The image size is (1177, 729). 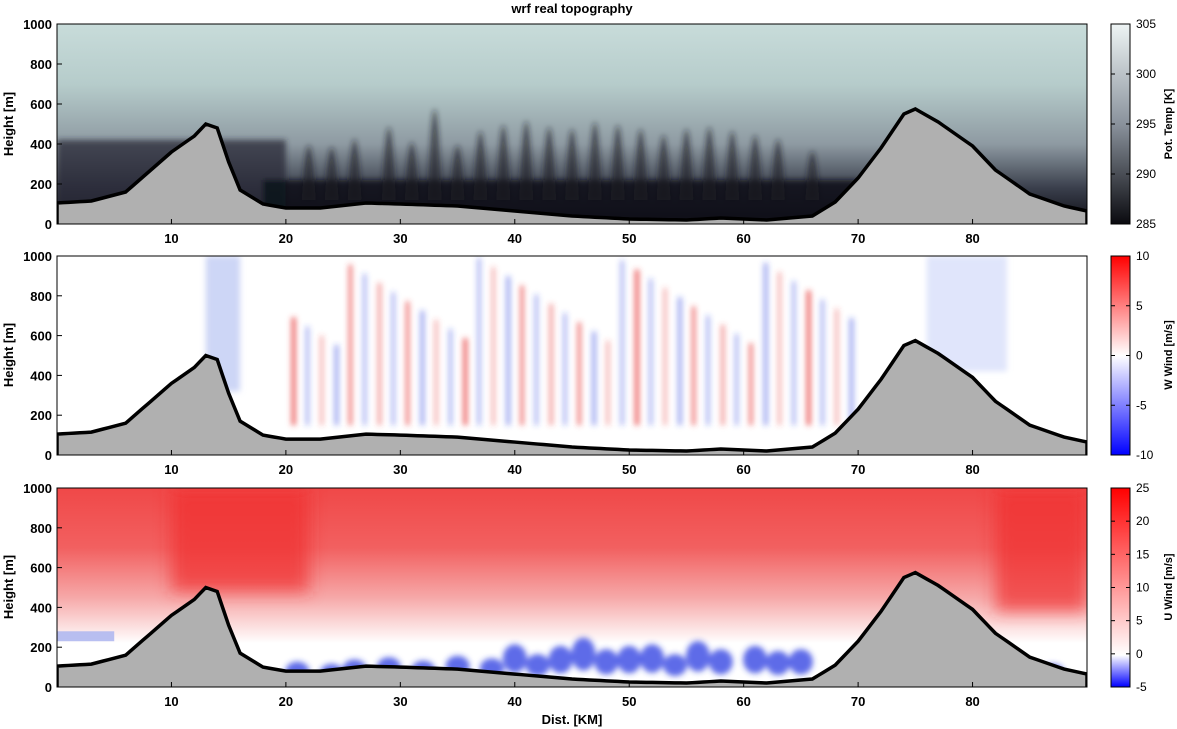 I want to click on colorbar-tick-label: 0, so click(x=1139, y=654).